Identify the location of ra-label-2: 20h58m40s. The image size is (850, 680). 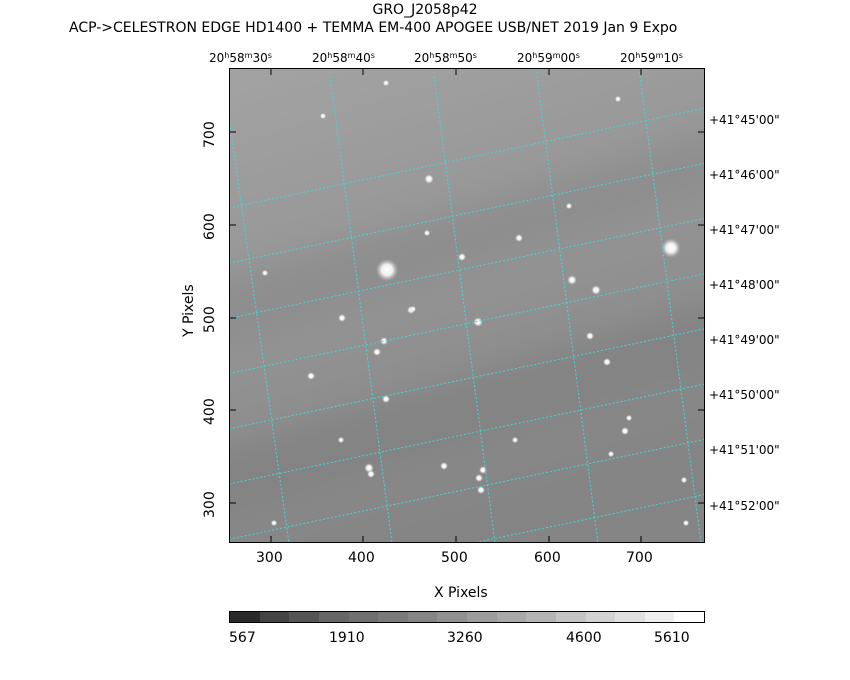
(343, 58).